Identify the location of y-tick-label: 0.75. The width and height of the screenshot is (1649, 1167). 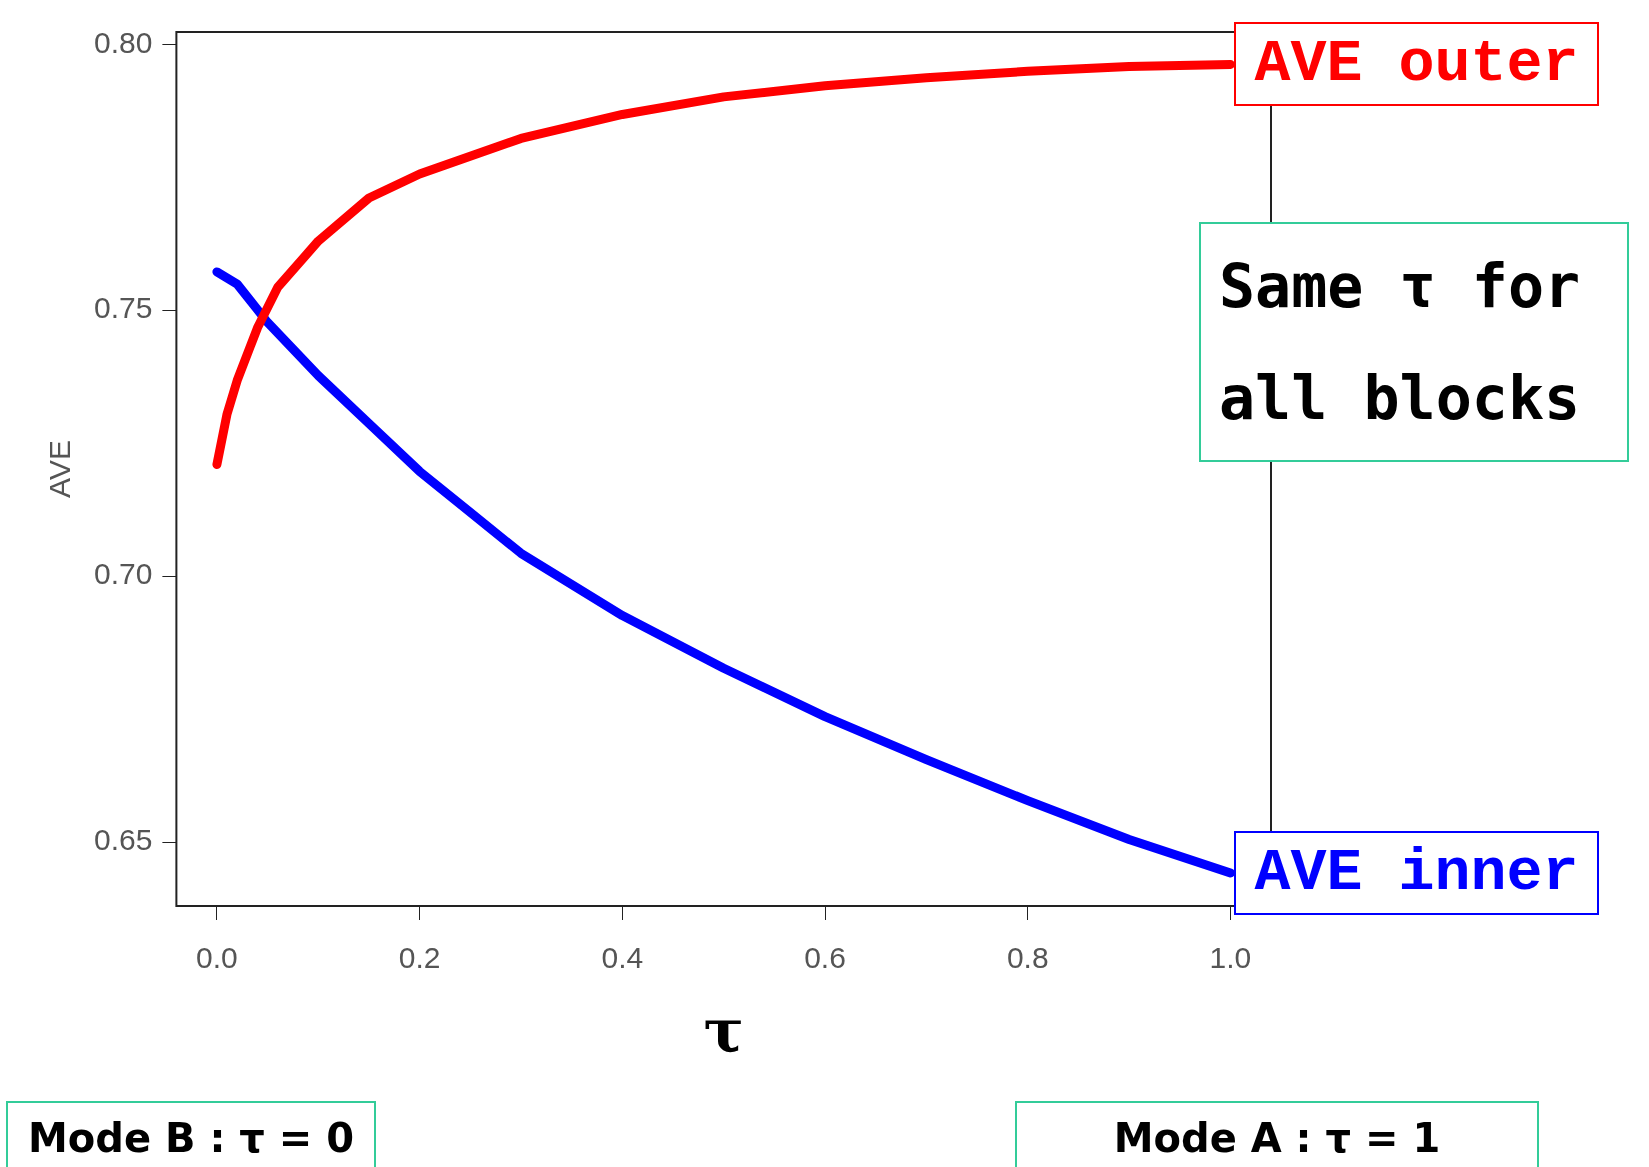
(123, 308).